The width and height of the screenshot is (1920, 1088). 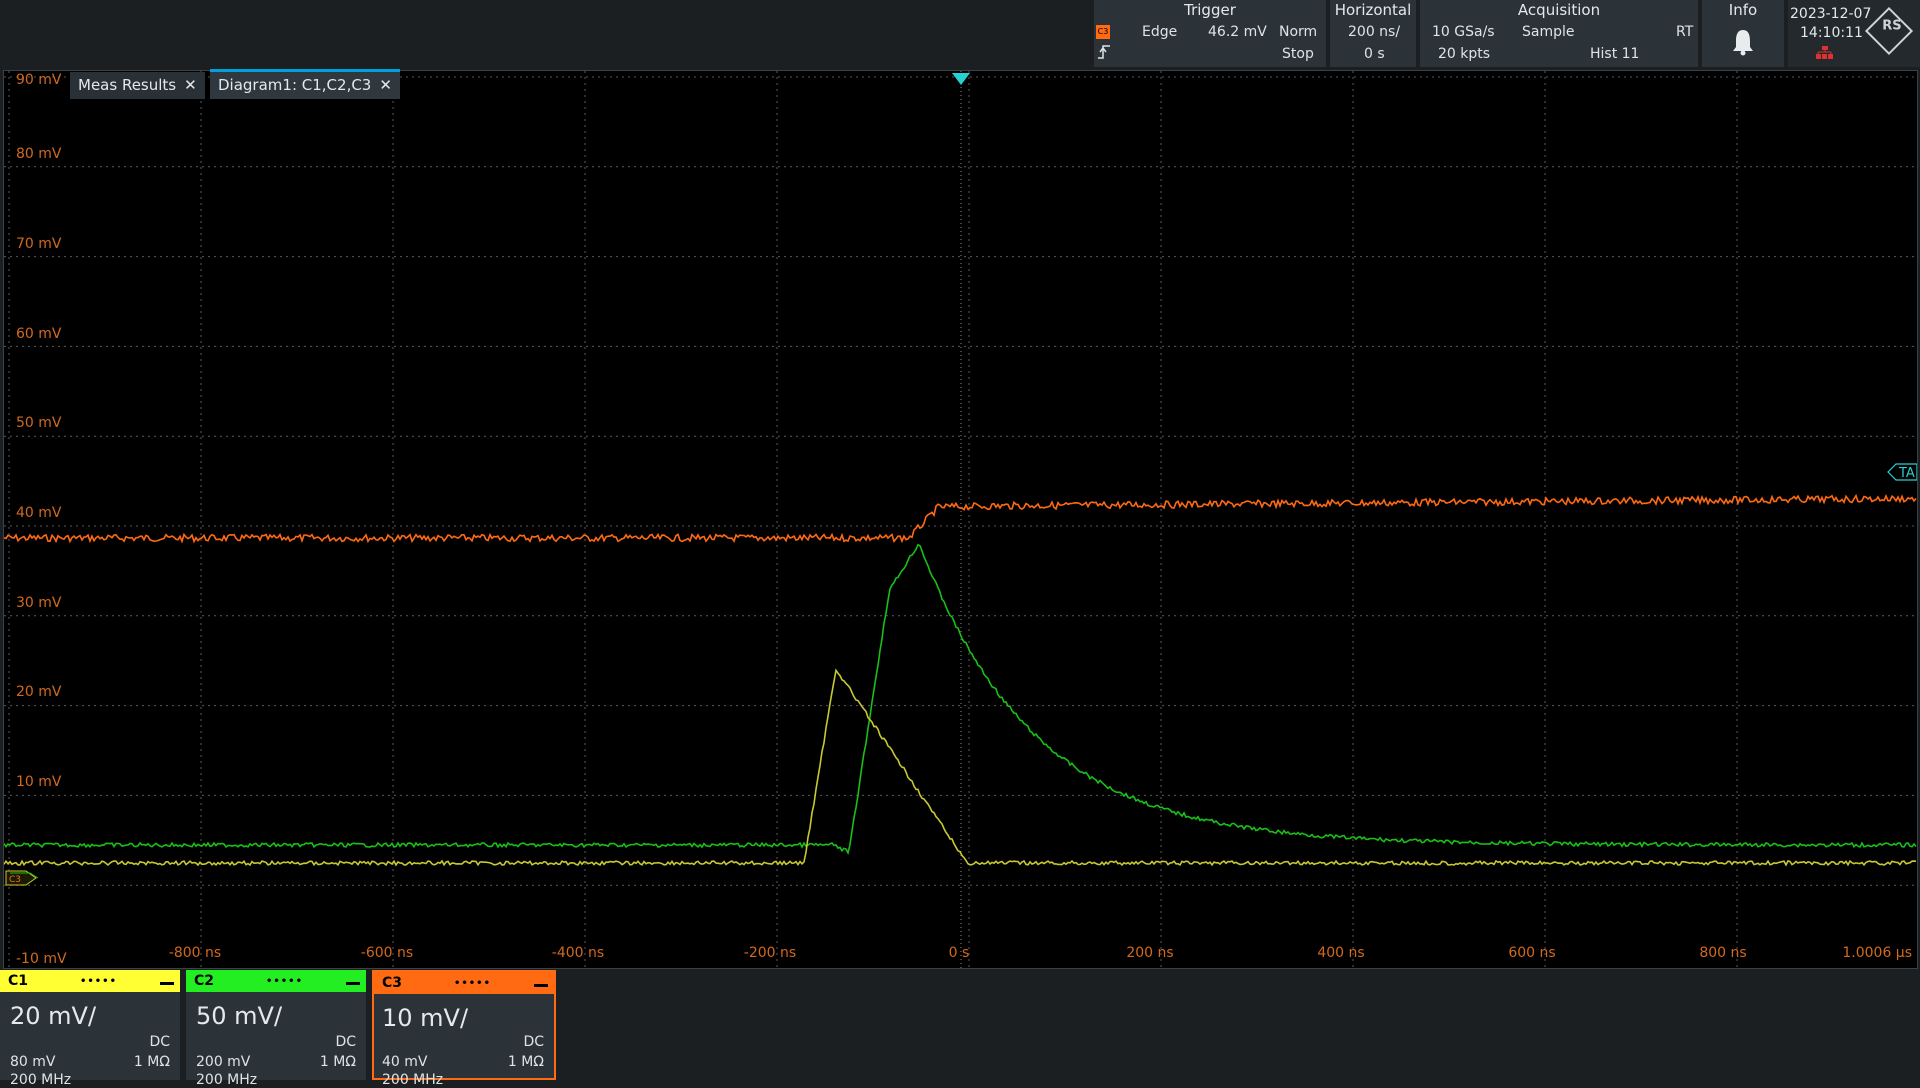 What do you see at coordinates (284, 981) in the screenshot?
I see `channel-c2-handle-icon: •••••` at bounding box center [284, 981].